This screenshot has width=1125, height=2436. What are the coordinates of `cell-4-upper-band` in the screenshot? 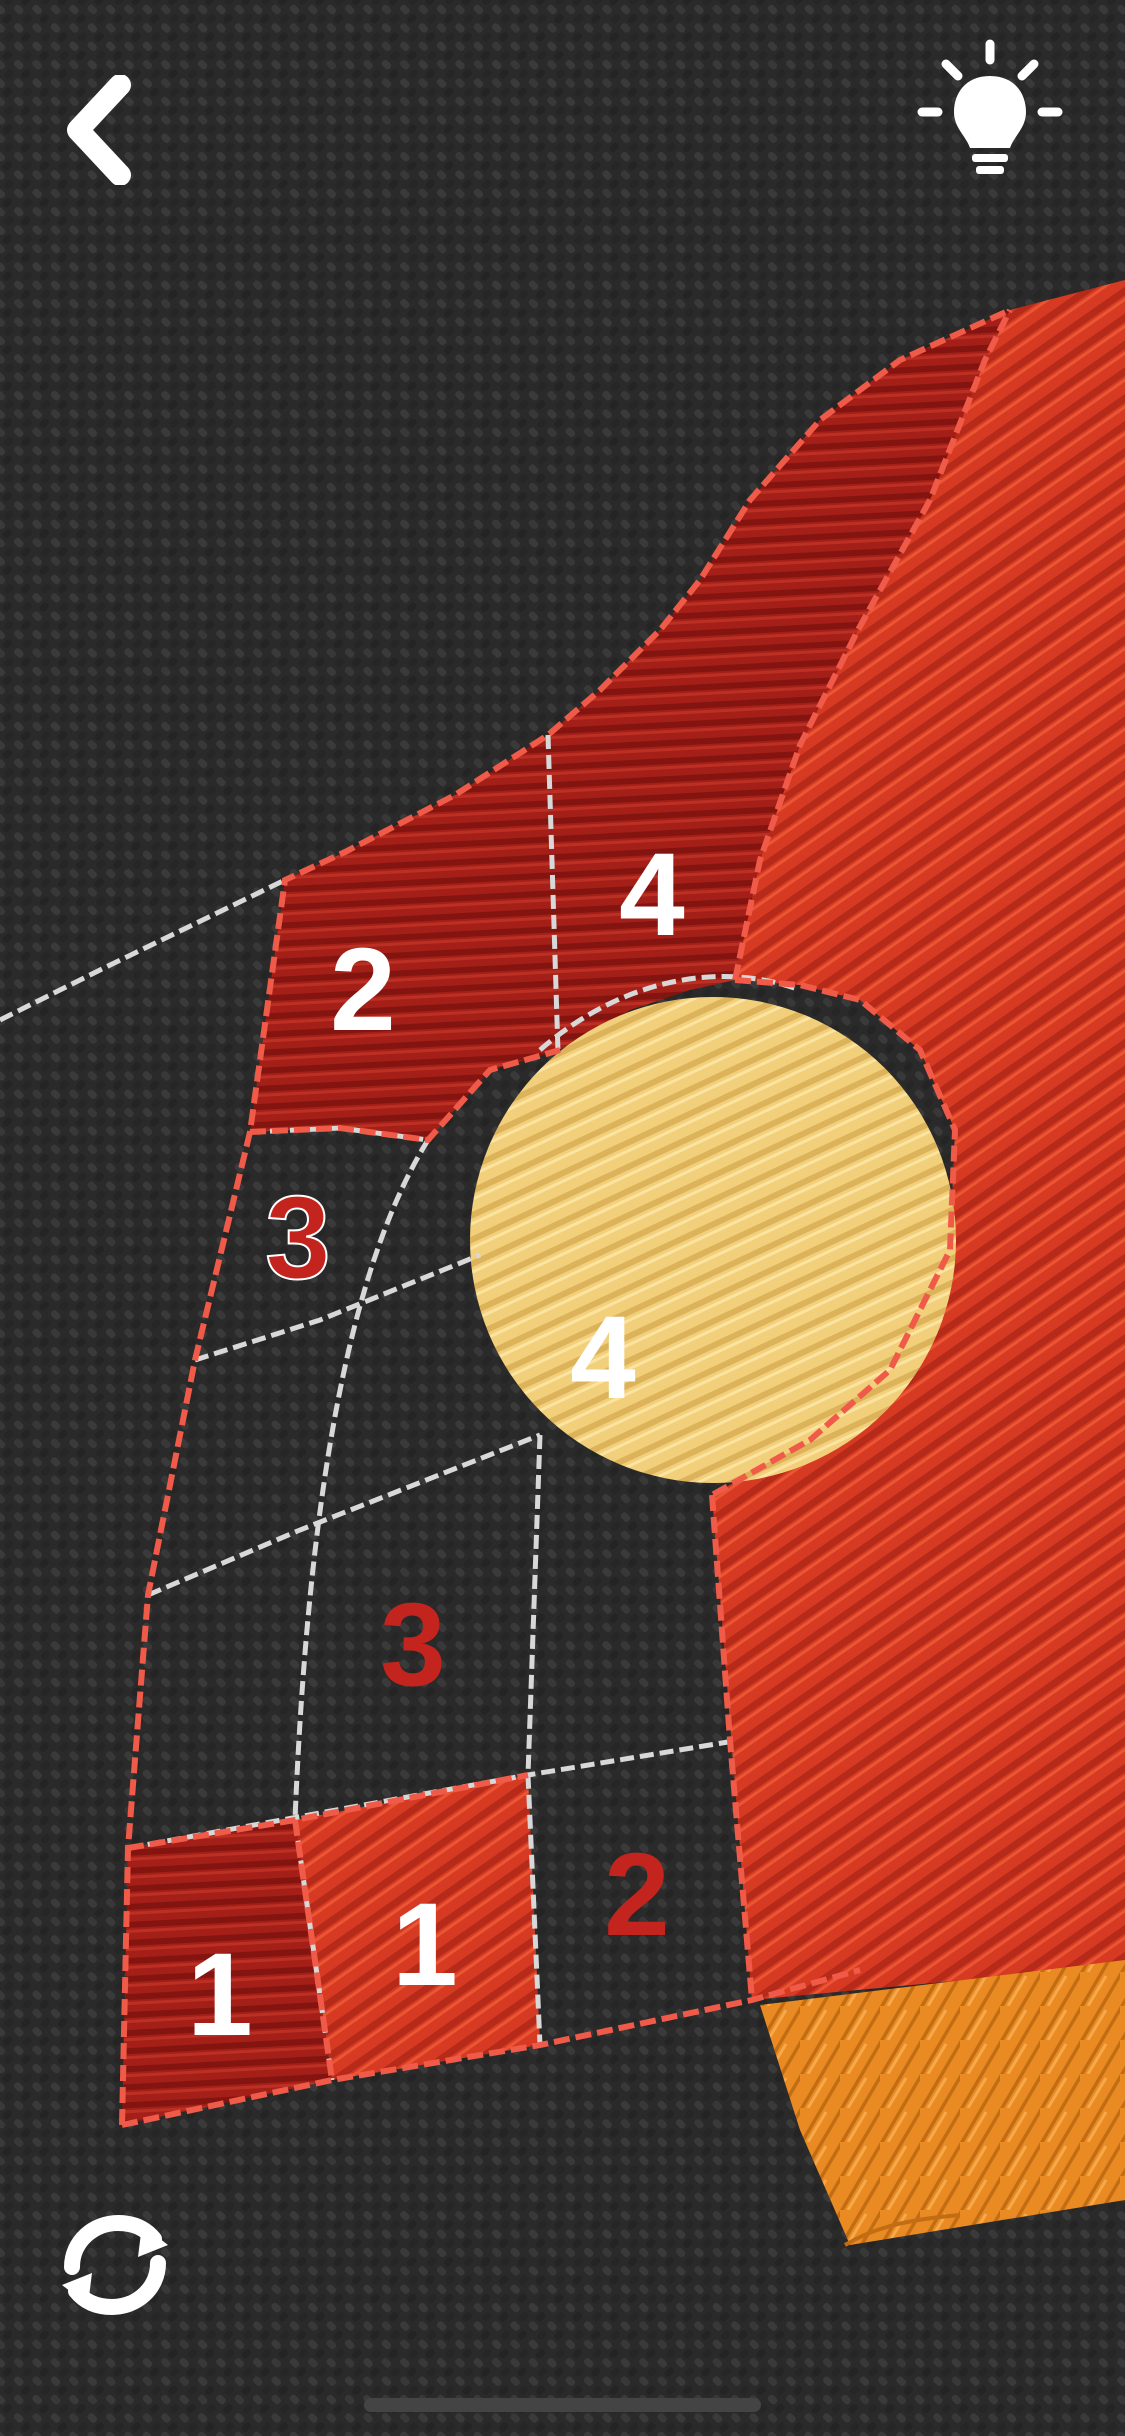 It's located at (779, 680).